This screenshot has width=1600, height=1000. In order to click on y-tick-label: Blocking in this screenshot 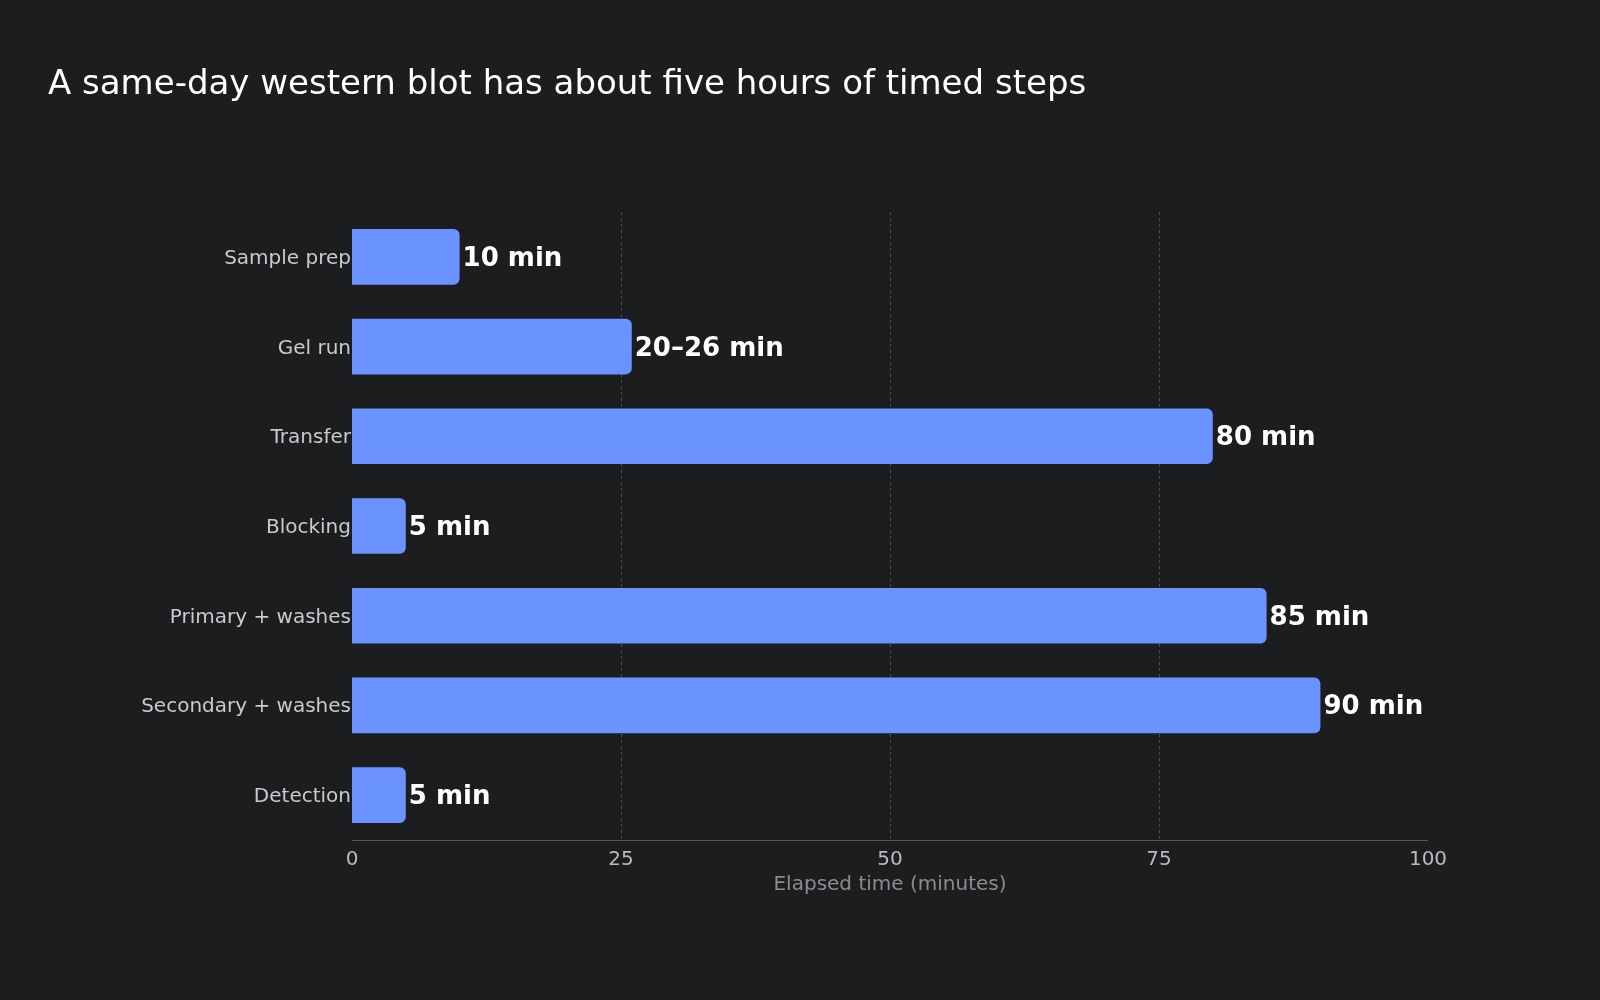, I will do `click(308, 526)`.